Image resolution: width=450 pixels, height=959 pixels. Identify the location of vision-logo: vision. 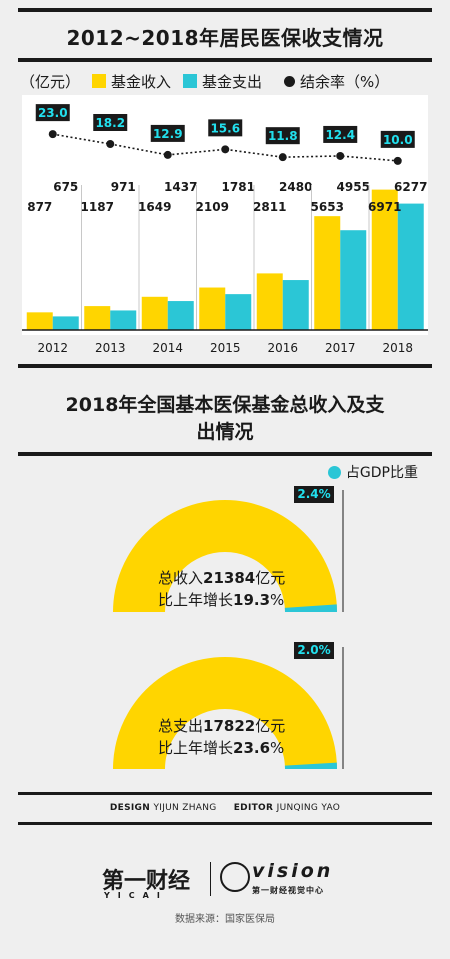
(293, 871).